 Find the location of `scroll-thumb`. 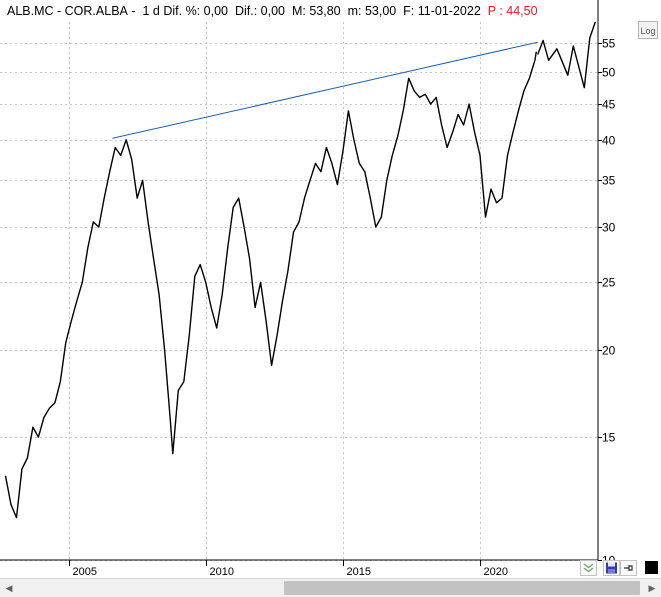

scroll-thumb is located at coordinates (462, 588).